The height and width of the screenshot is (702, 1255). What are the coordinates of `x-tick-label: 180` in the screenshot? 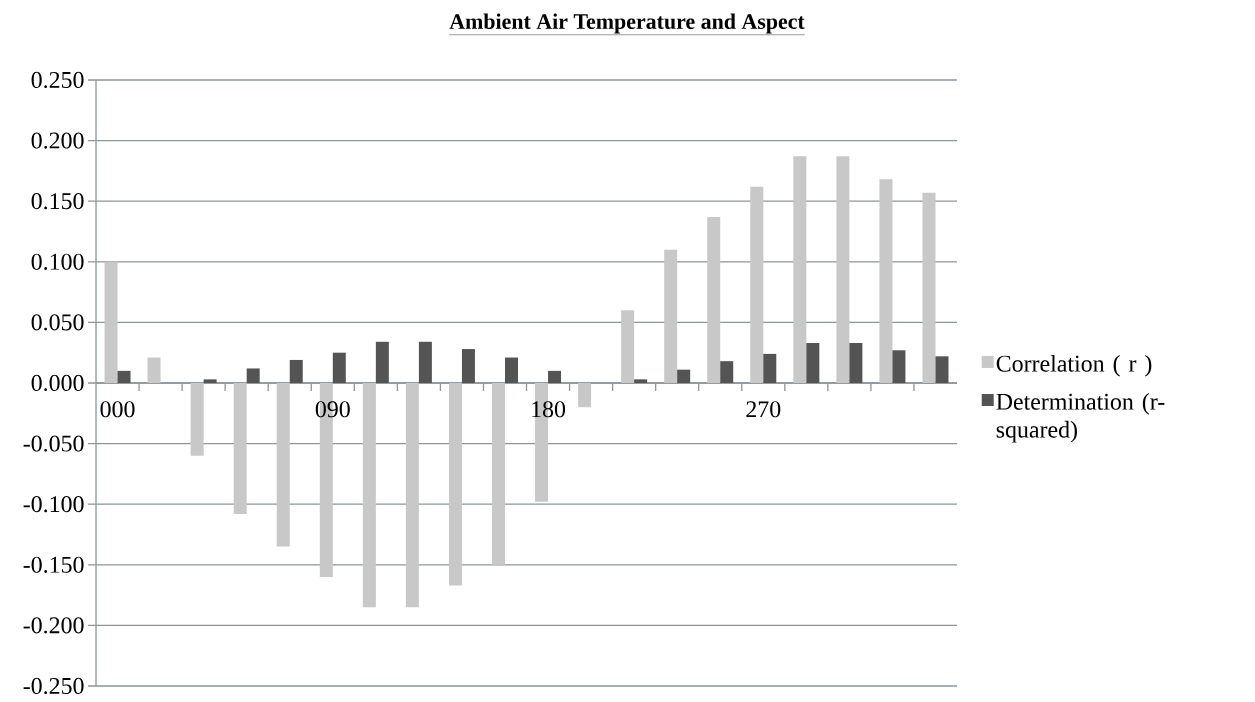 It's located at (549, 409).